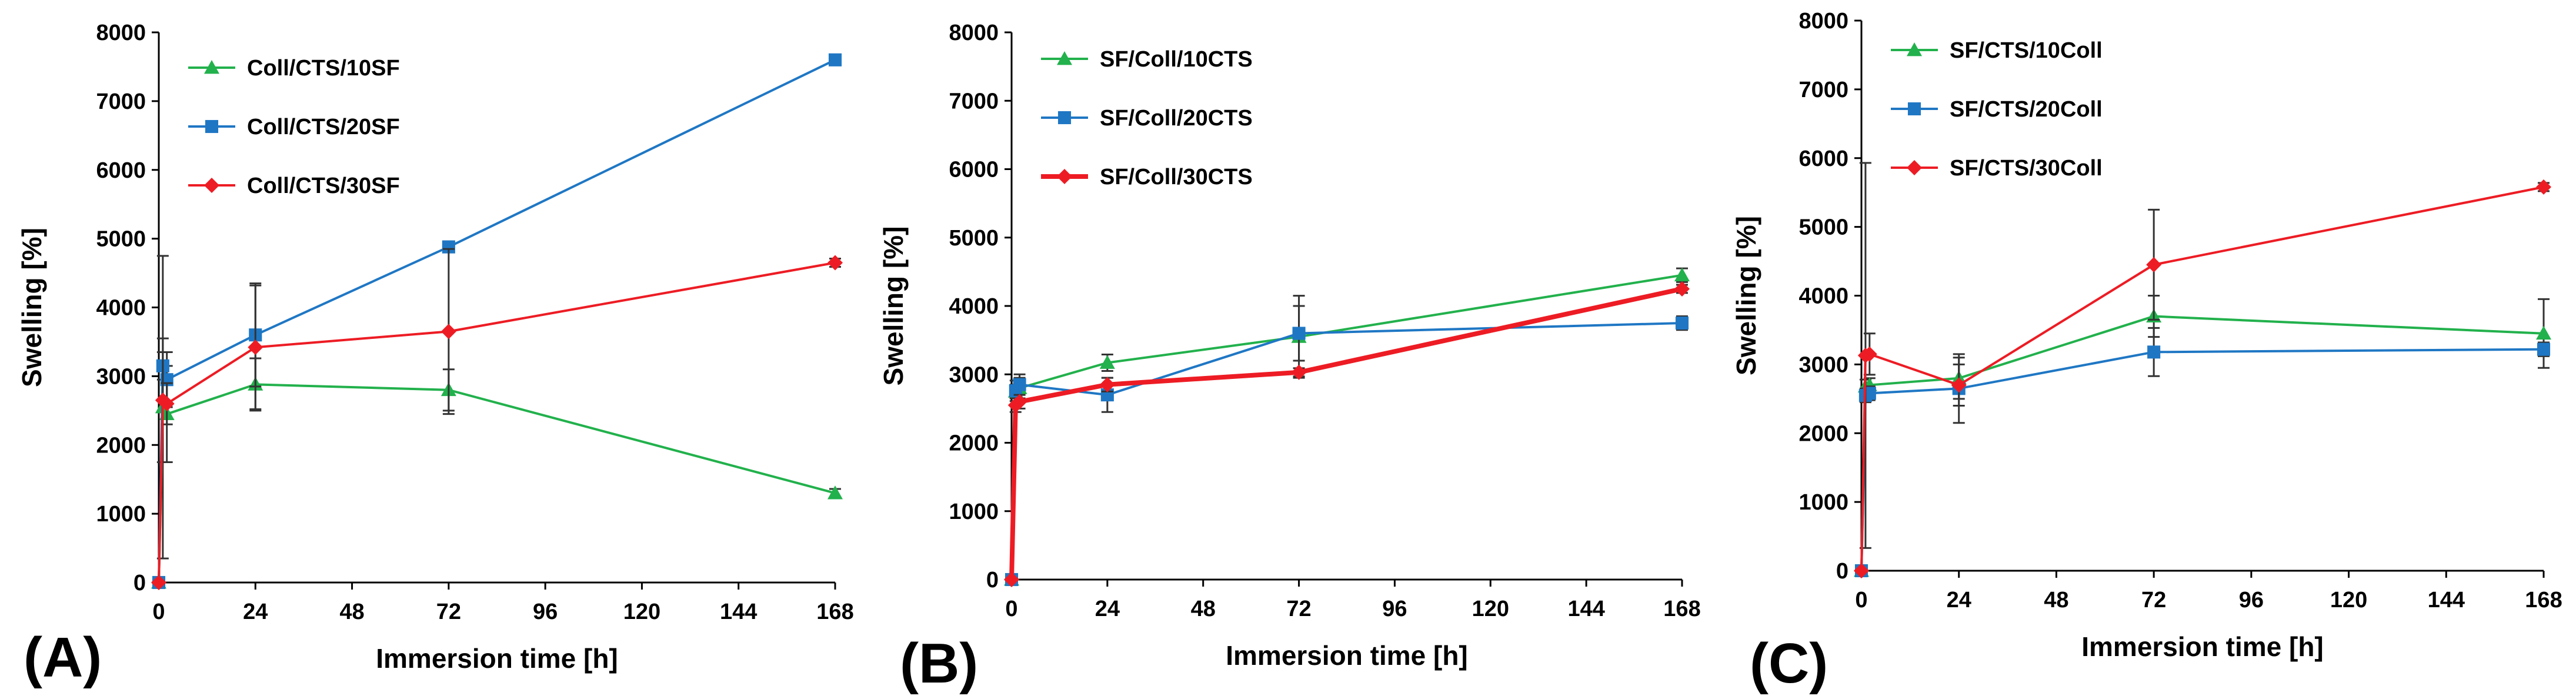 The image size is (2576, 699). Describe the element at coordinates (1176, 59) in the screenshot. I see `legend-label: SF/Coll/10CTS` at that location.